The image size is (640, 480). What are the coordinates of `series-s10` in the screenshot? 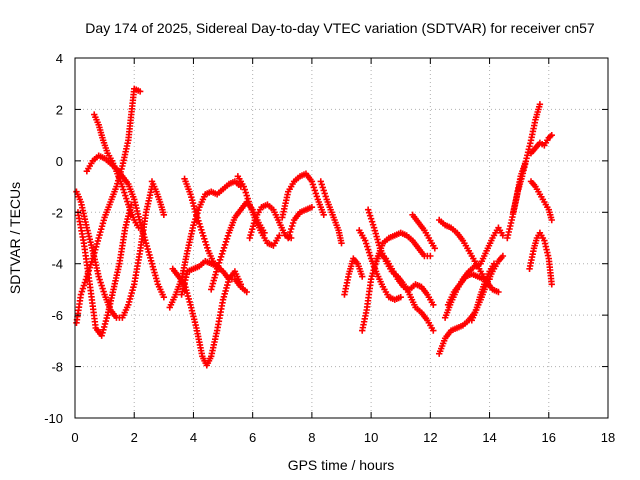 It's located at (202, 224).